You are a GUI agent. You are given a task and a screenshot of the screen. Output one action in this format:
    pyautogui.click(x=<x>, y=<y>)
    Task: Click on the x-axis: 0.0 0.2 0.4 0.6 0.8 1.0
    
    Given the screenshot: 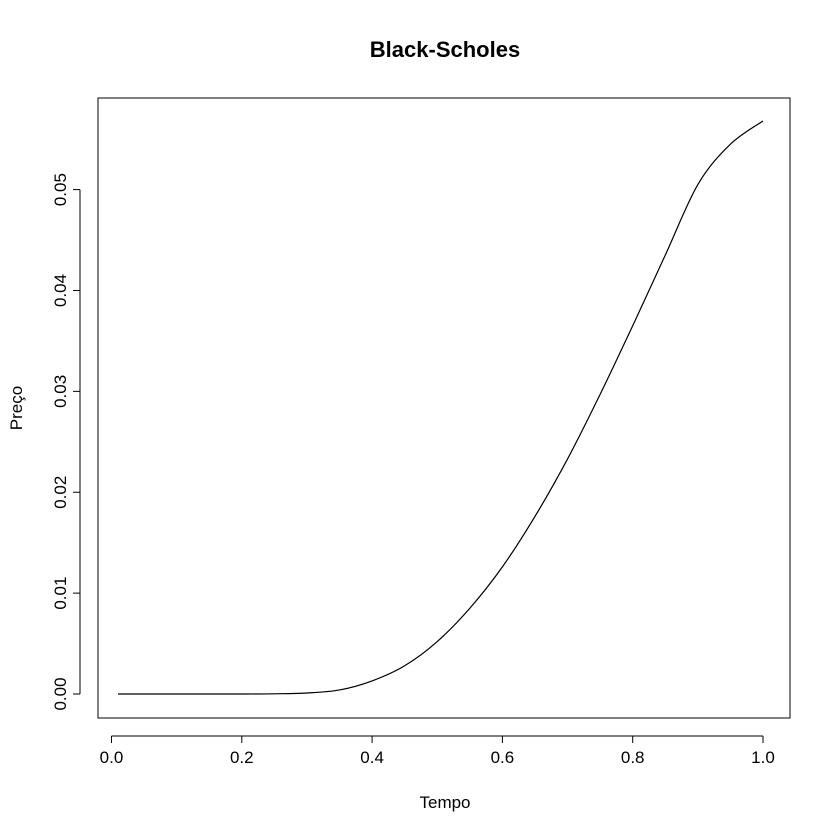 What is the action you would take?
    pyautogui.click(x=437, y=751)
    